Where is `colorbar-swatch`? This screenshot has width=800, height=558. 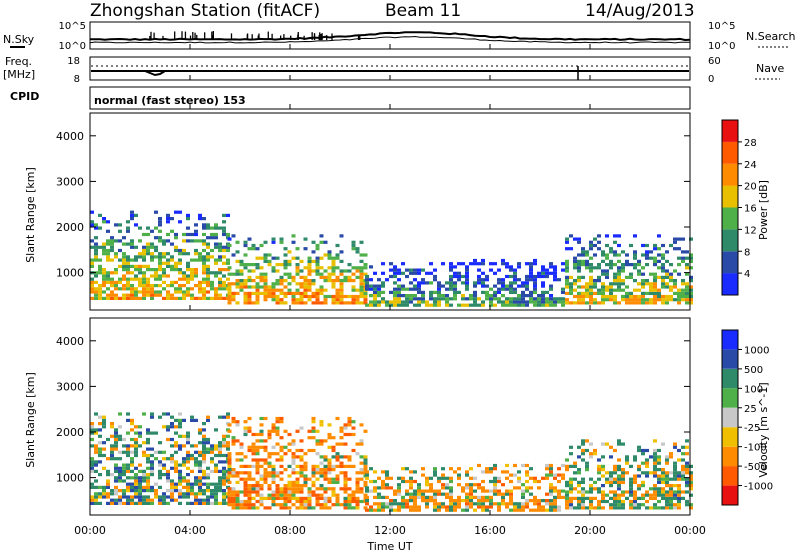 colorbar-swatch is located at coordinates (730, 398).